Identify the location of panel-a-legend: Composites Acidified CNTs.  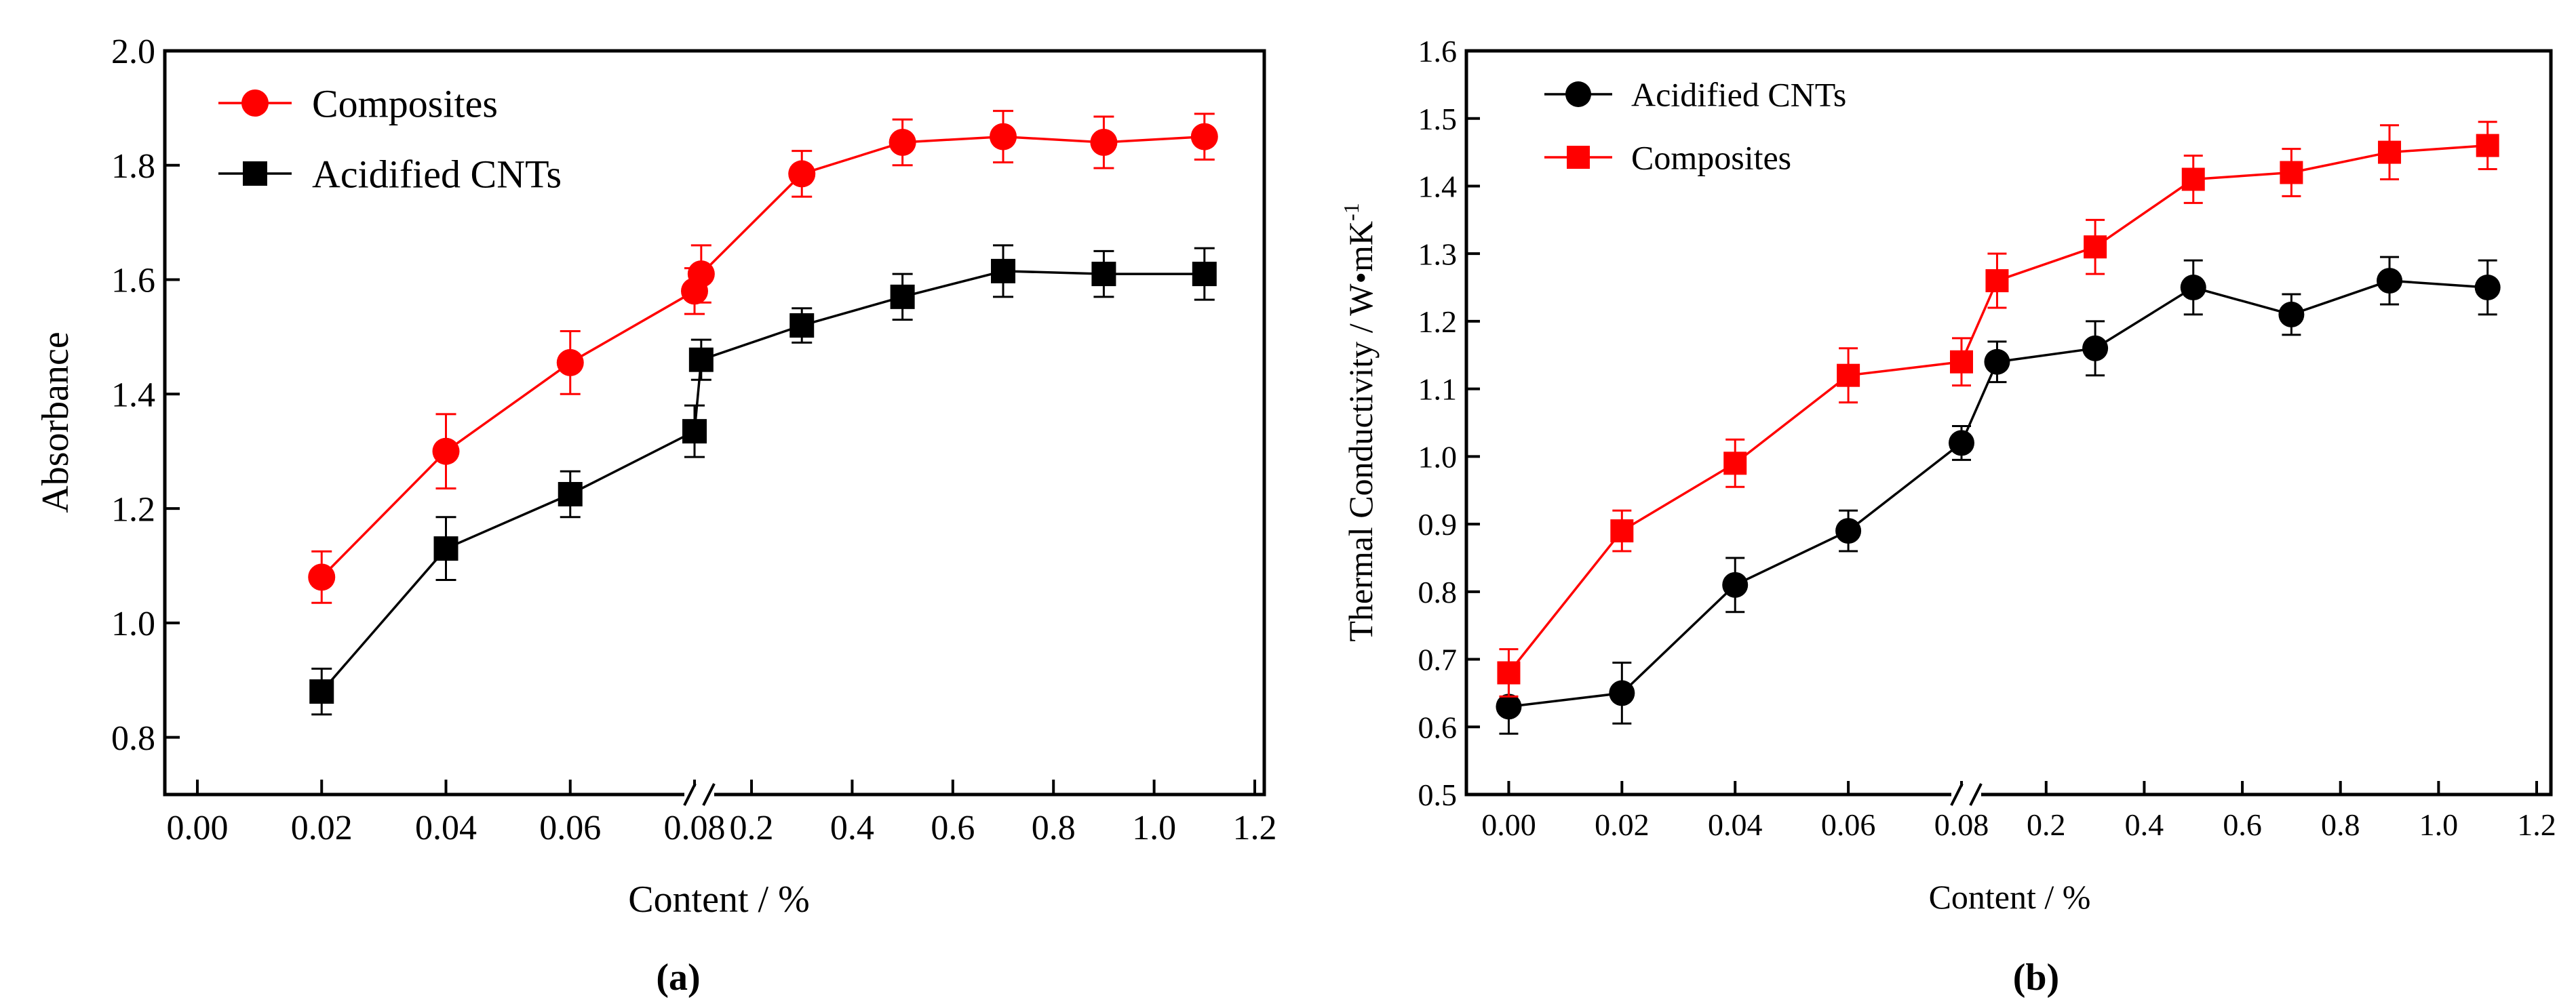
(390, 138).